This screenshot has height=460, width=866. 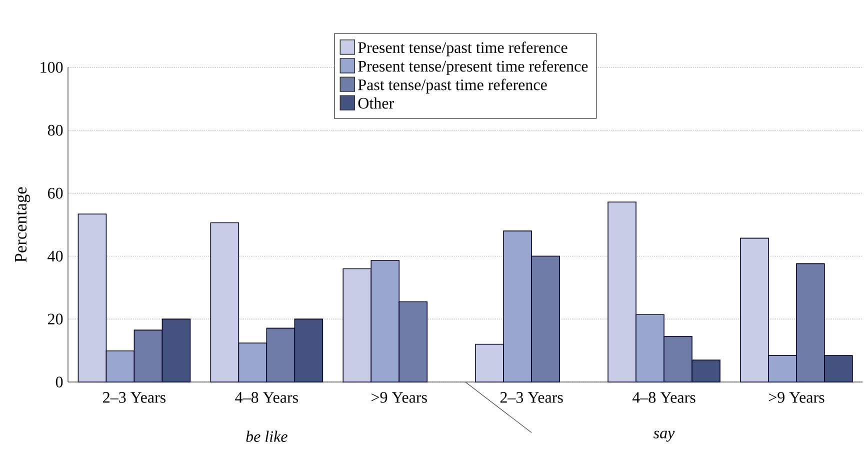 I want to click on y-tick-label: 0, so click(x=59, y=382).